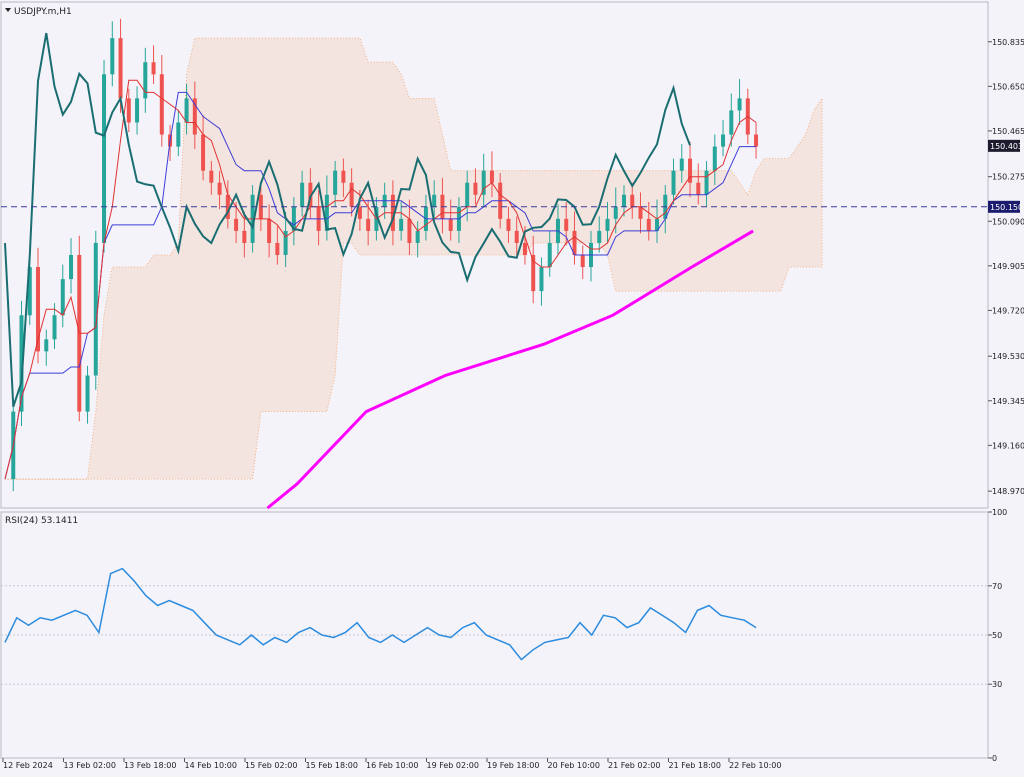  I want to click on time-tick-label: 22 Feb 10:00, so click(755, 765).